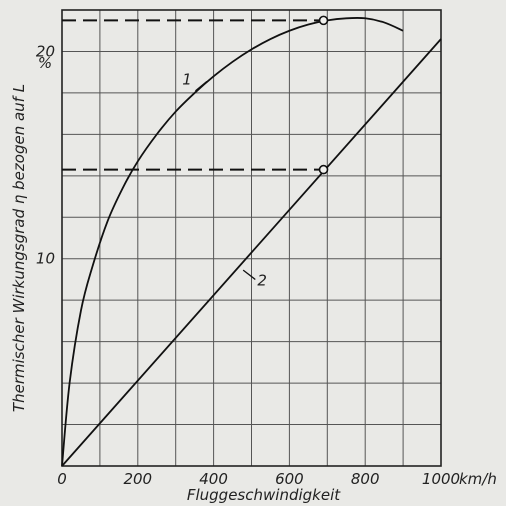 The height and width of the screenshot is (506, 506). I want to click on x-tick-label: 800, so click(365, 479).